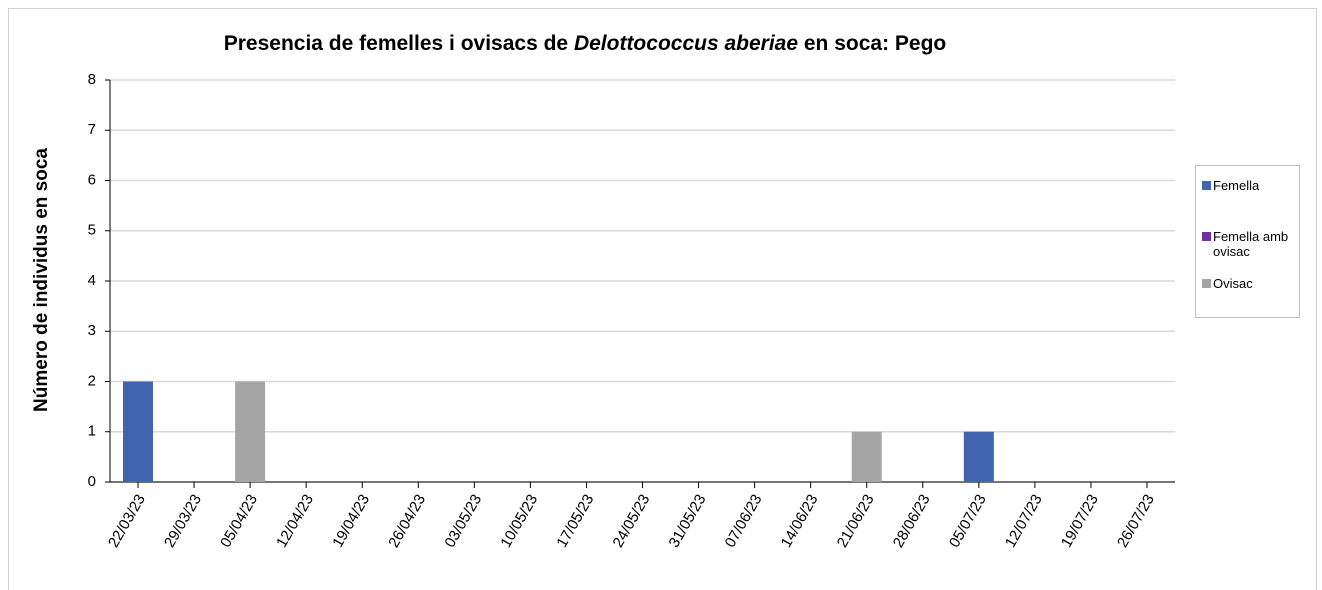  I want to click on x-tick-label: 10/05/23, so click(519, 520).